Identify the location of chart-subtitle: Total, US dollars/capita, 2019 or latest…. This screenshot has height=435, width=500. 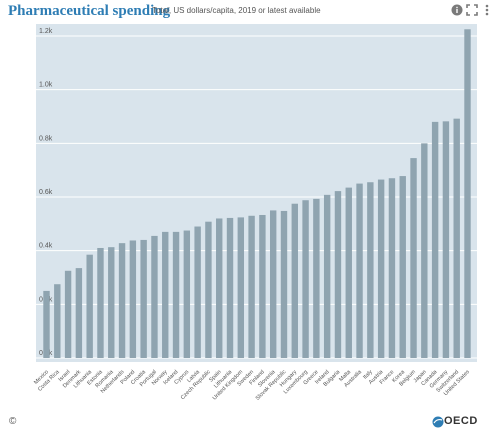
(236, 10).